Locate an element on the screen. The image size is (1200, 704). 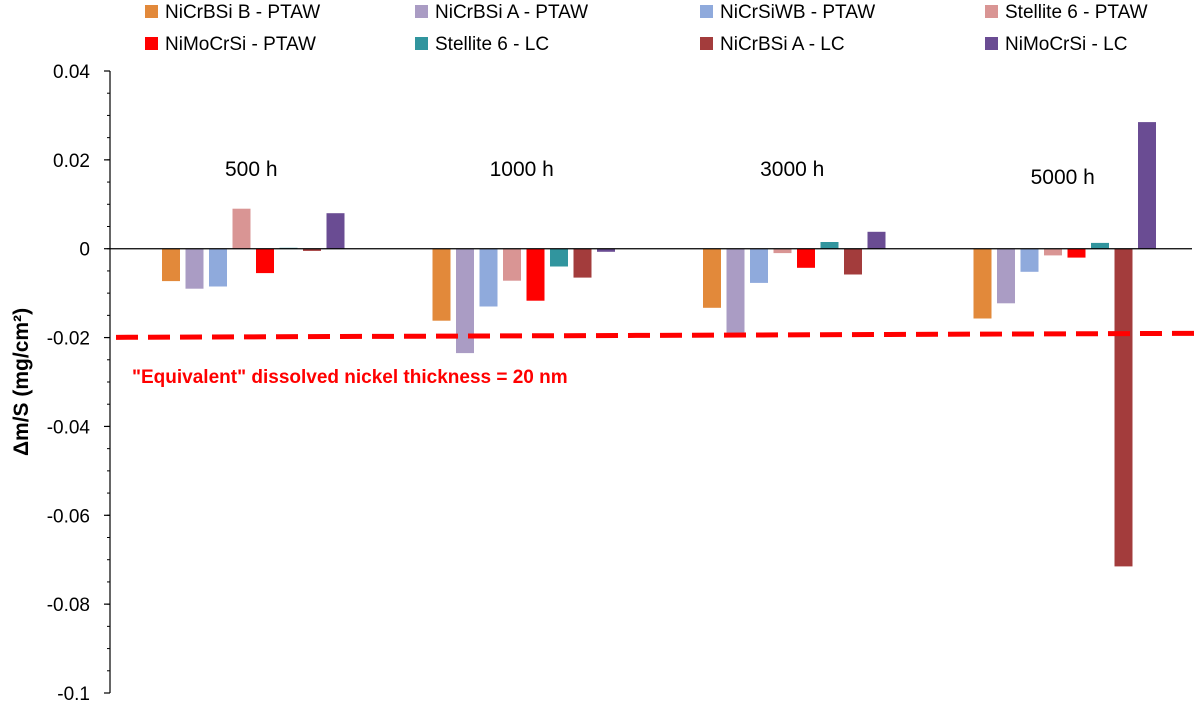
y-tick-label: -0.06 is located at coordinates (68, 516).